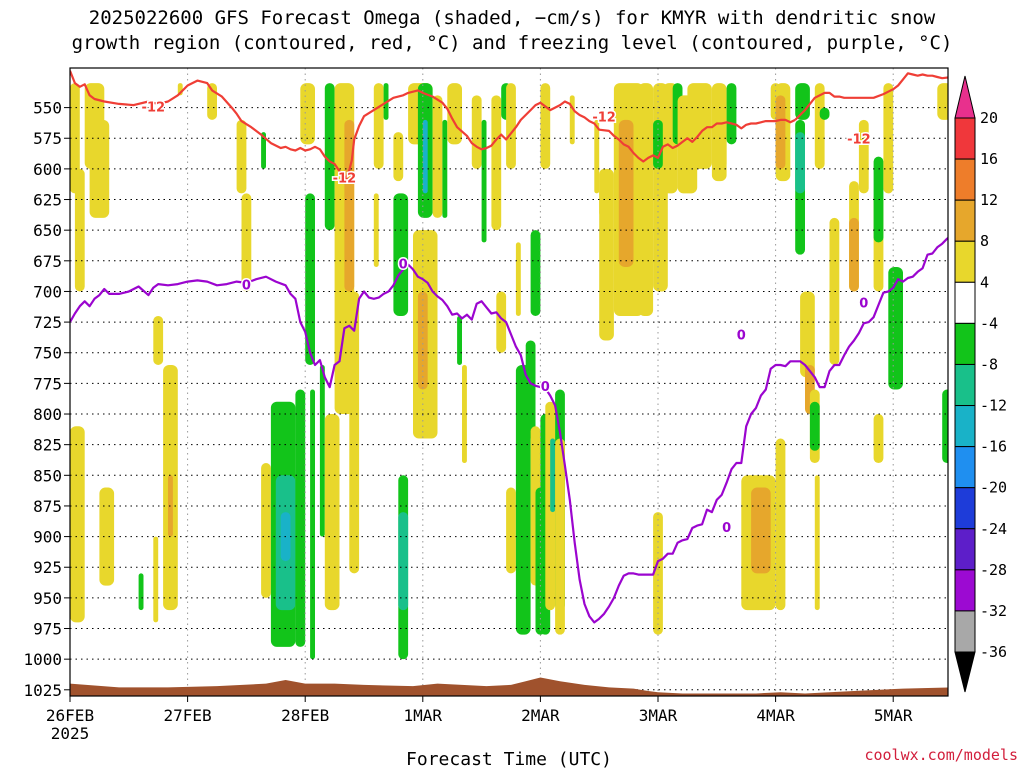  Describe the element at coordinates (509, 758) in the screenshot. I see `x-axis-title: Forecast Time (UTC)` at that location.